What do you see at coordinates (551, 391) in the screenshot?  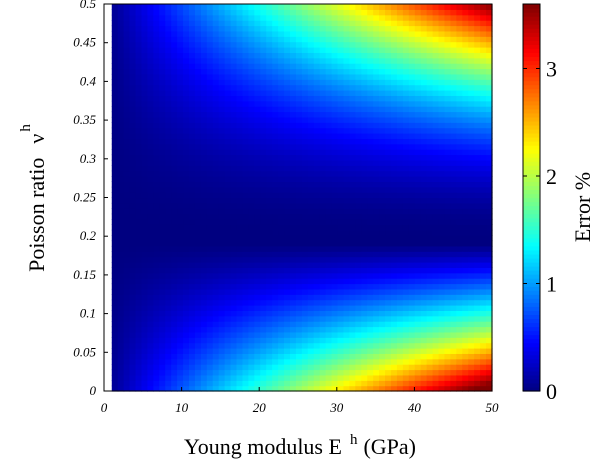 I see `colorbar-tick-label: 0` at bounding box center [551, 391].